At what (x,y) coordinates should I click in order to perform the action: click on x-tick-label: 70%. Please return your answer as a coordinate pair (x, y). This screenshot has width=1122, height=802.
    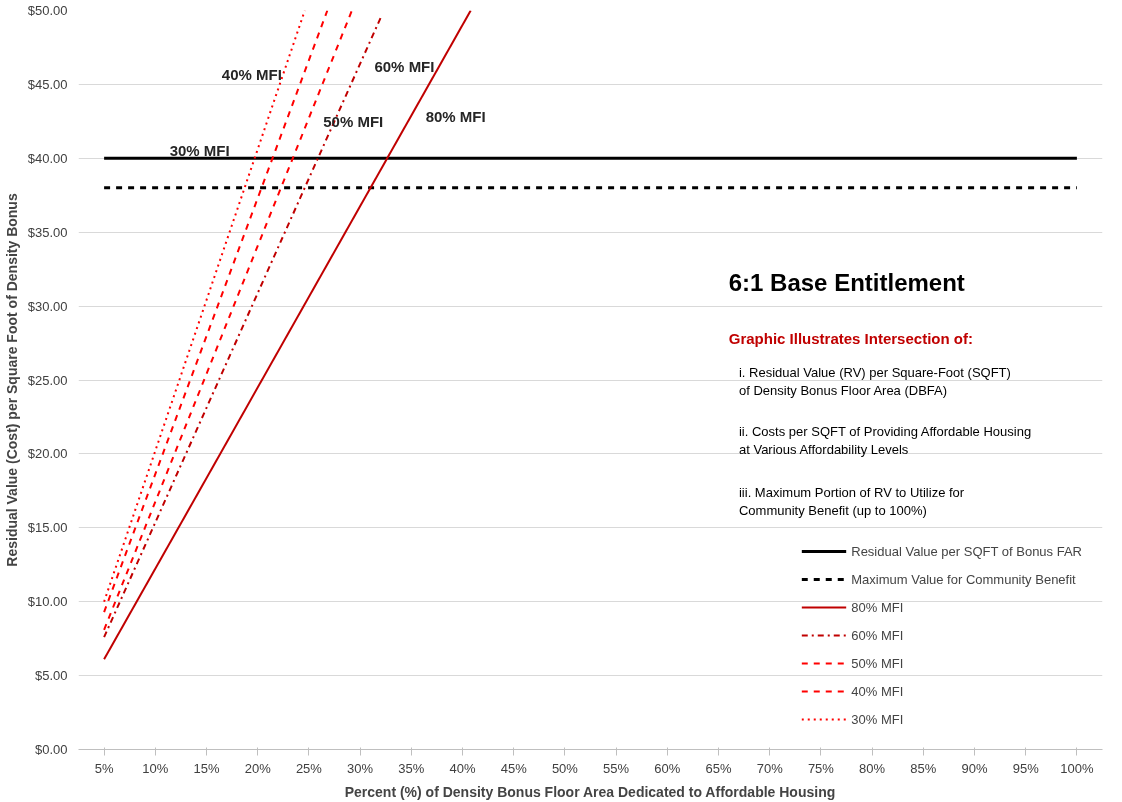
    Looking at the image, I should click on (770, 768).